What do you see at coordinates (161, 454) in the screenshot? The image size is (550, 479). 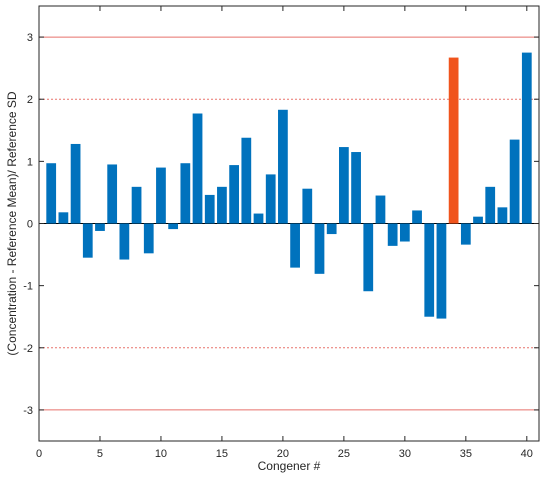 I see `x-tick-label: 10` at bounding box center [161, 454].